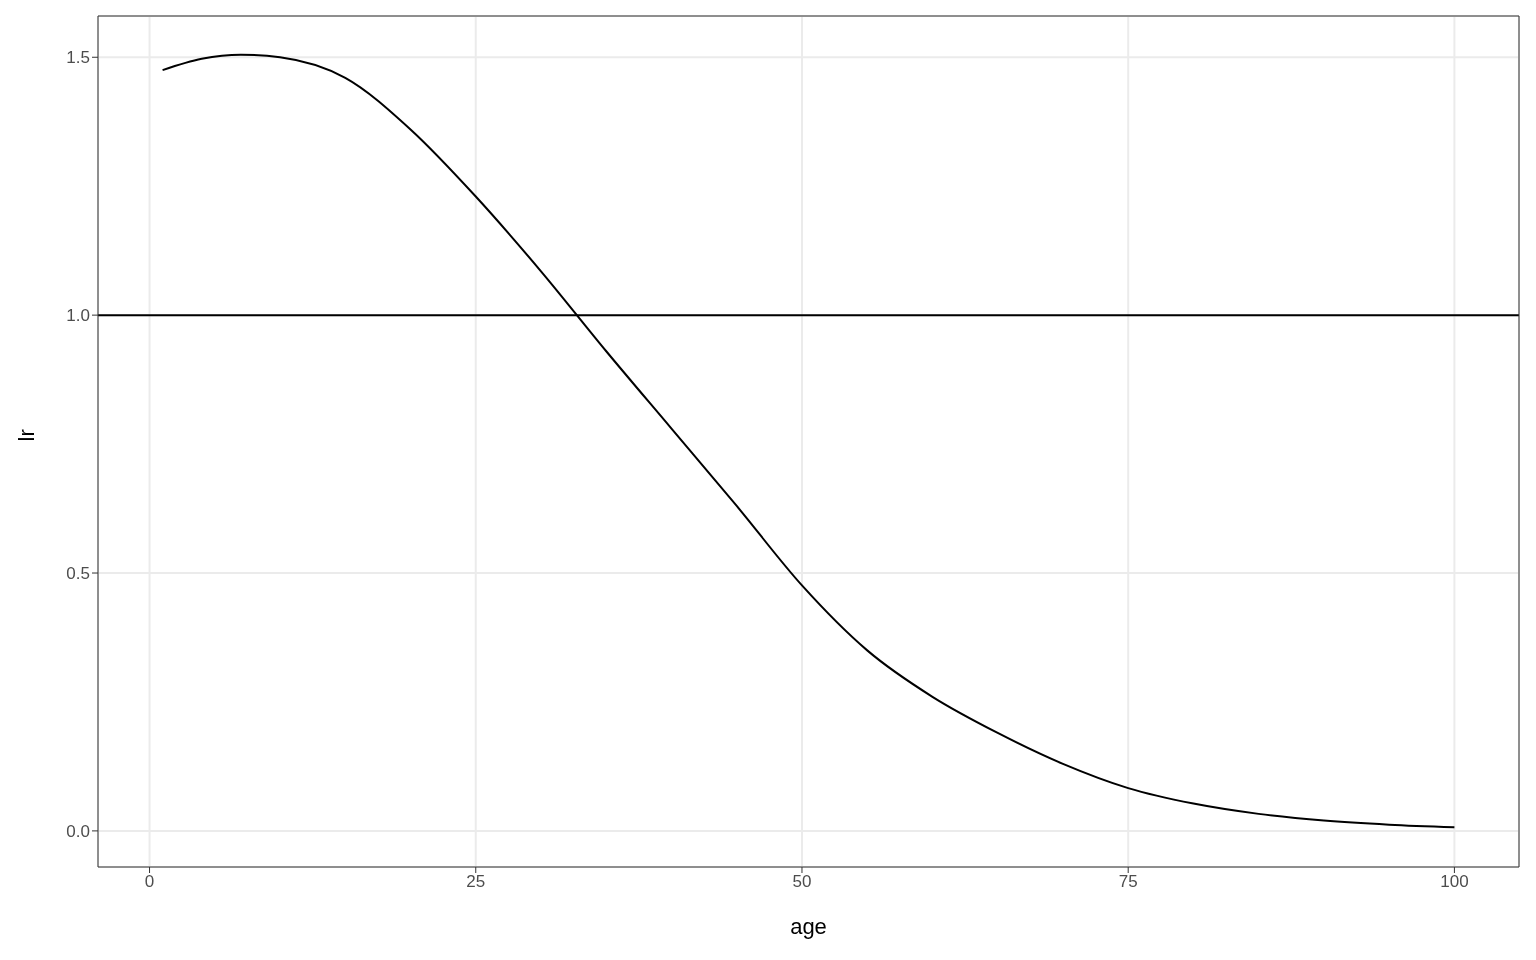 This screenshot has height=960, width=1536. What do you see at coordinates (1454, 882) in the screenshot?
I see `x-tick-label: 100` at bounding box center [1454, 882].